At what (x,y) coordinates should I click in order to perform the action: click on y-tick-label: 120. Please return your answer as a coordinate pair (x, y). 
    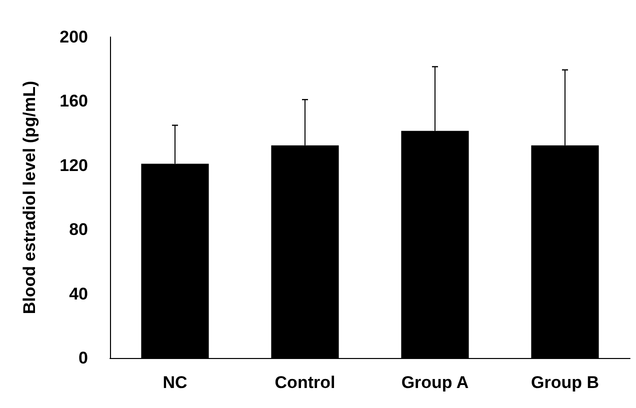
    Looking at the image, I should click on (74, 165).